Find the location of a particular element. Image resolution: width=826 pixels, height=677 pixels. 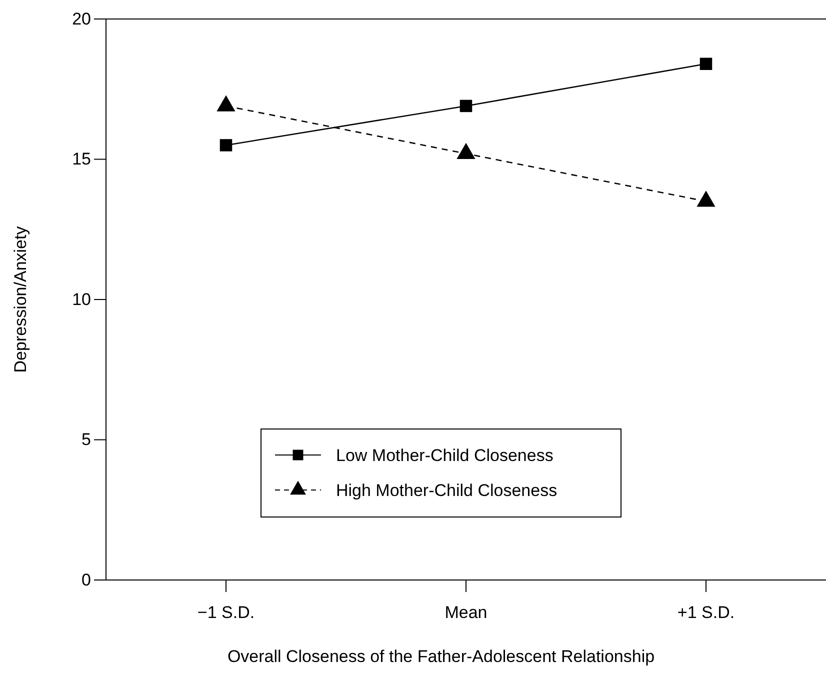

y-axis-title: Depression/Anxiety is located at coordinates (20, 299).